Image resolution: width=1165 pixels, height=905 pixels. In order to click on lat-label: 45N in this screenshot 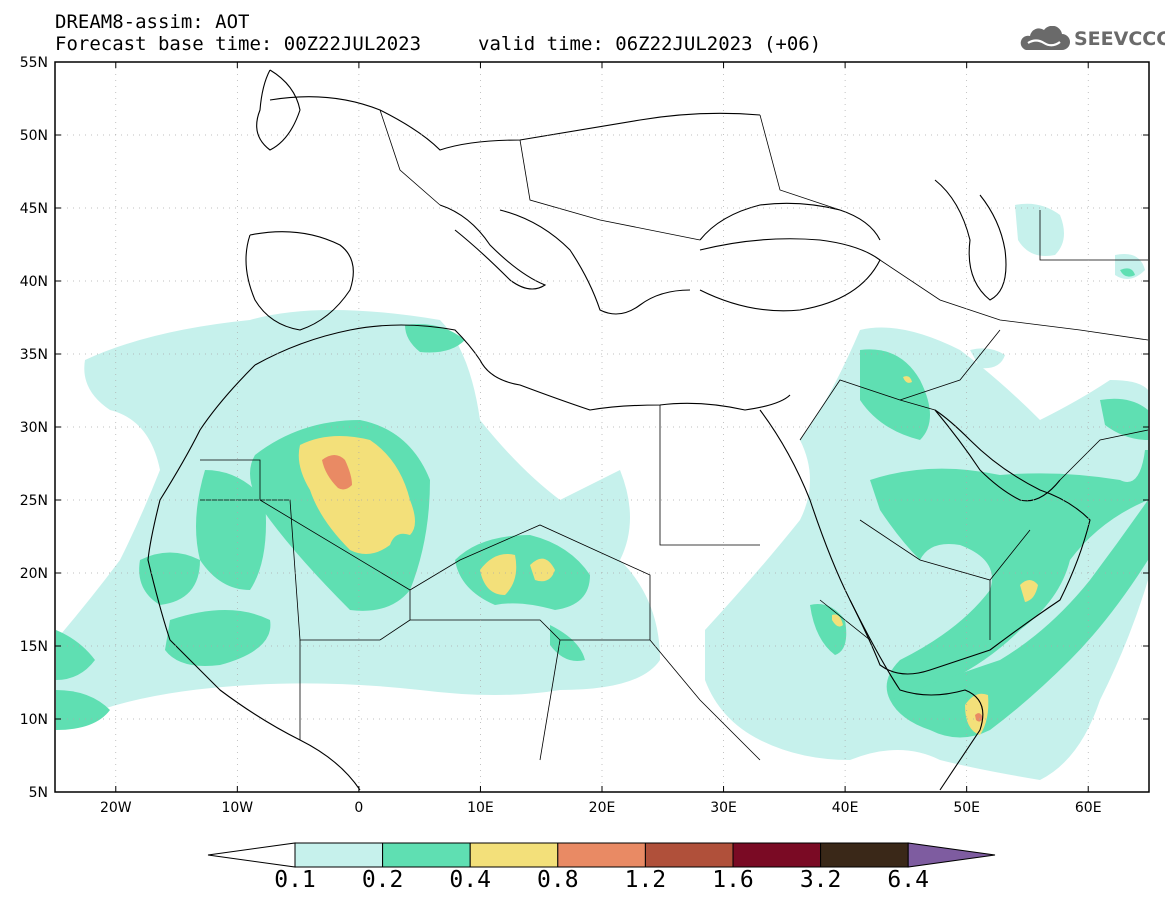, I will do `click(34, 209)`.